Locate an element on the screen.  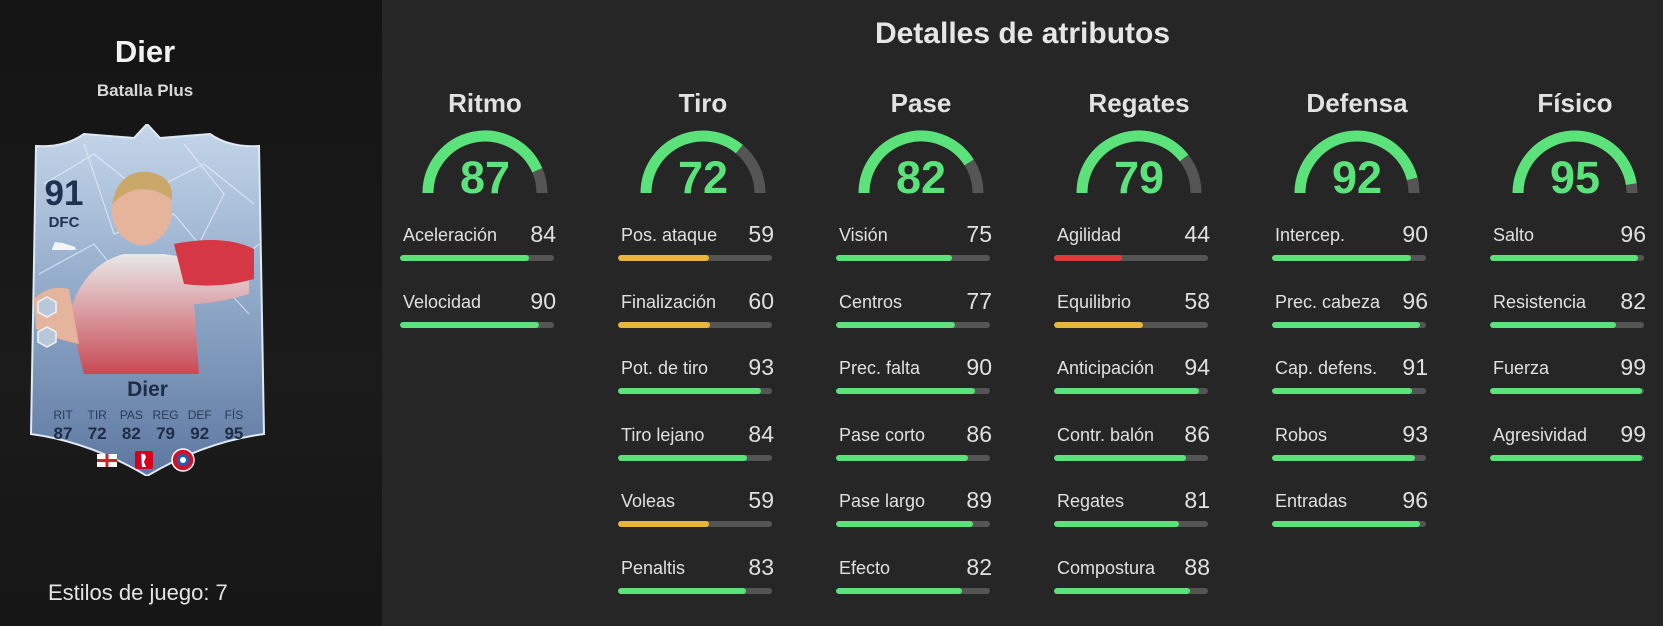
card-stat-value: 92 is located at coordinates (200, 433).